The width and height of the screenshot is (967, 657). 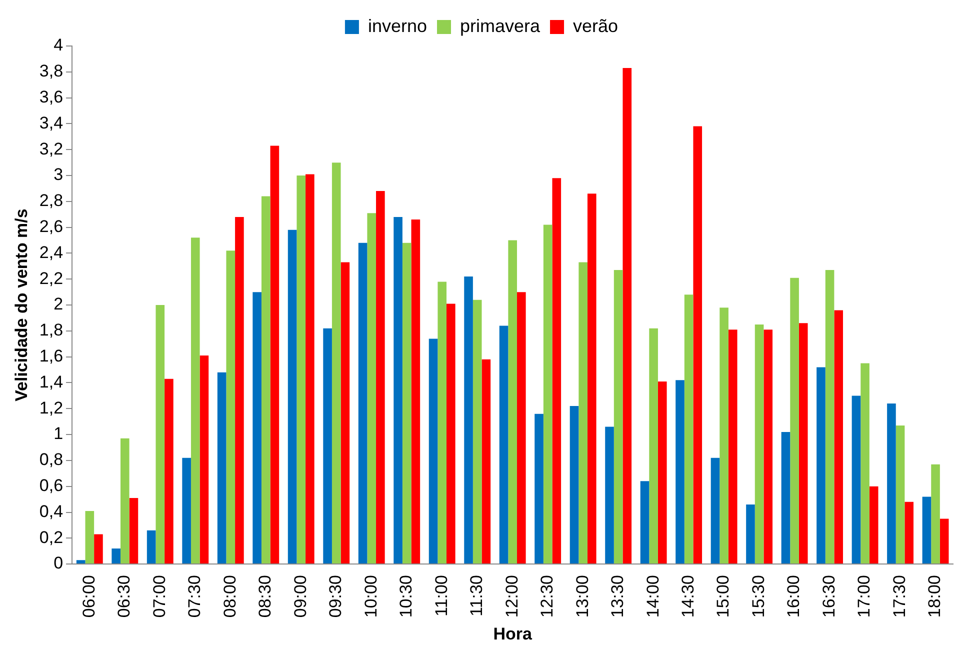 What do you see at coordinates (194, 596) in the screenshot?
I see `x-tick-label: 07:30` at bounding box center [194, 596].